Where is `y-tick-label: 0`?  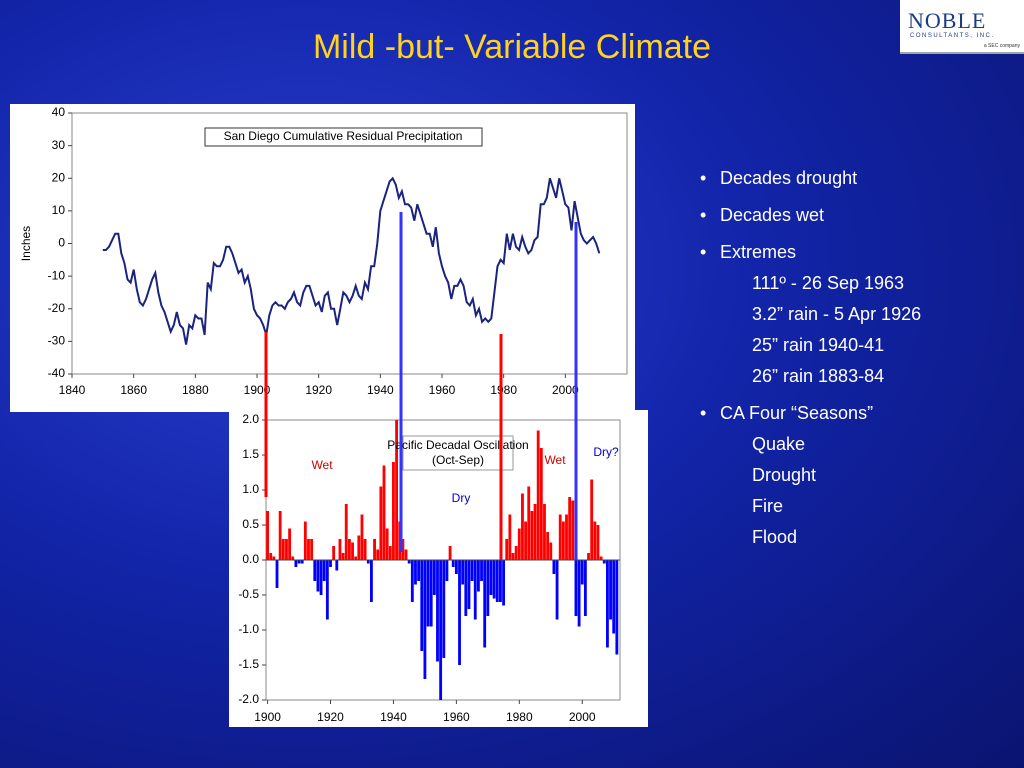
y-tick-label: 0 is located at coordinates (61, 243).